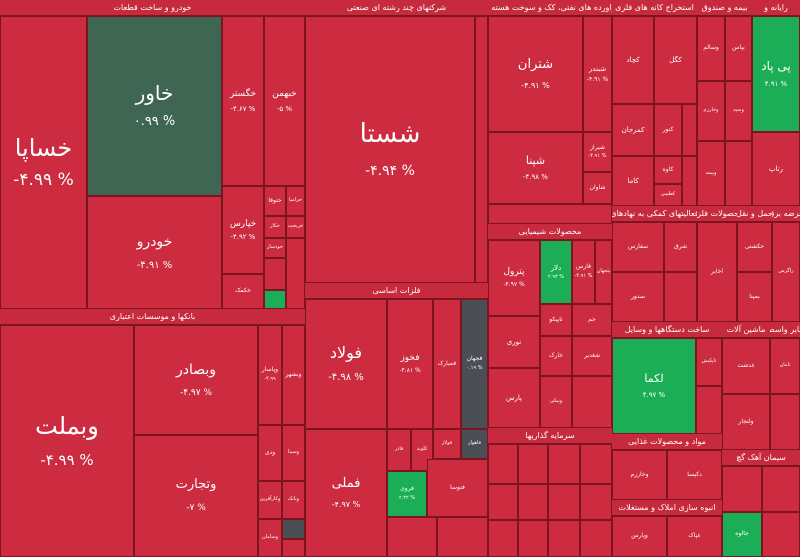  I want to click on tile-sdoroud: سدور, so click(638, 297).